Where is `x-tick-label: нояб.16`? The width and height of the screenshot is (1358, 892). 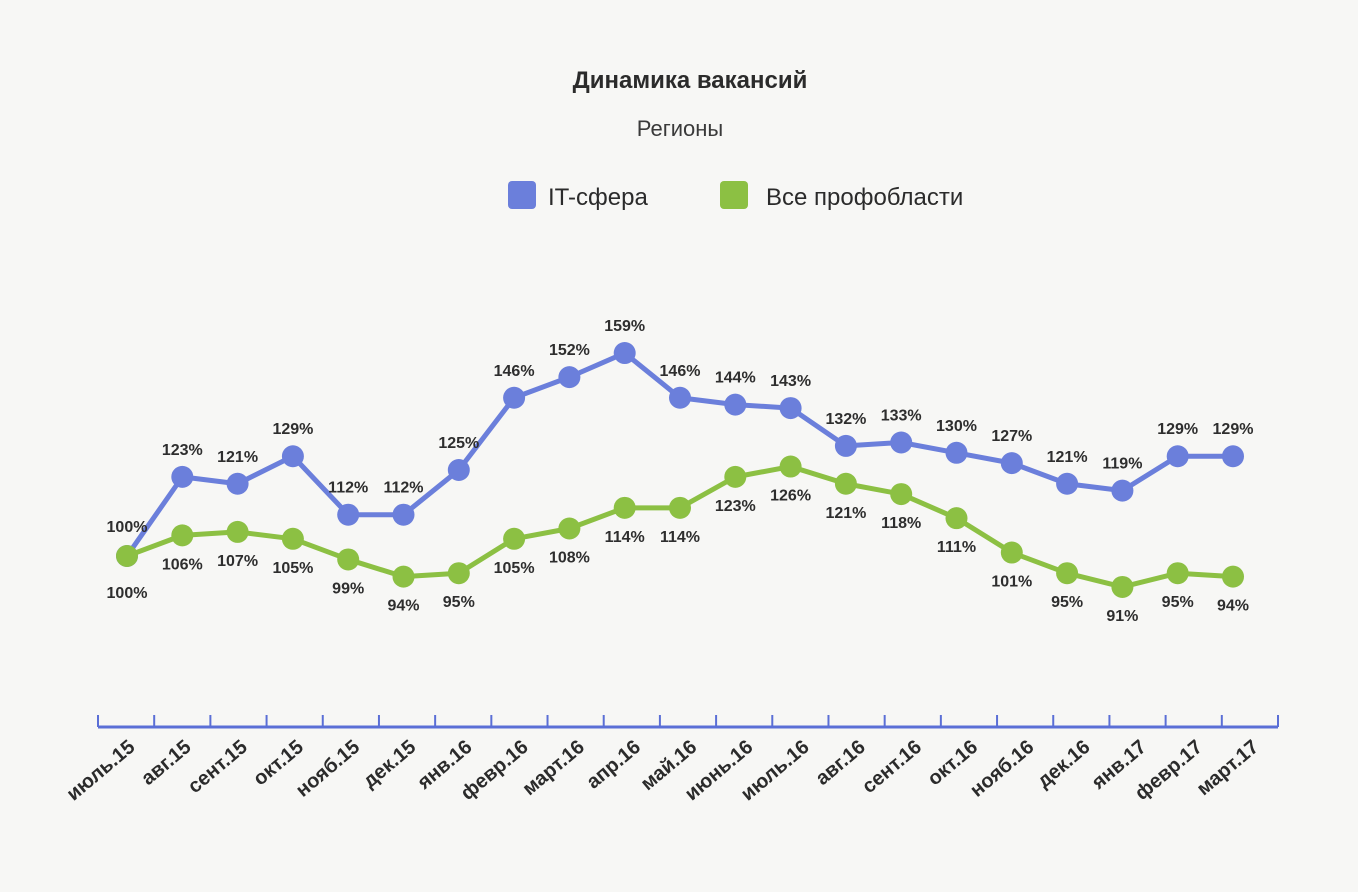
x-tick-label: нояб.16 is located at coordinates (1002, 769).